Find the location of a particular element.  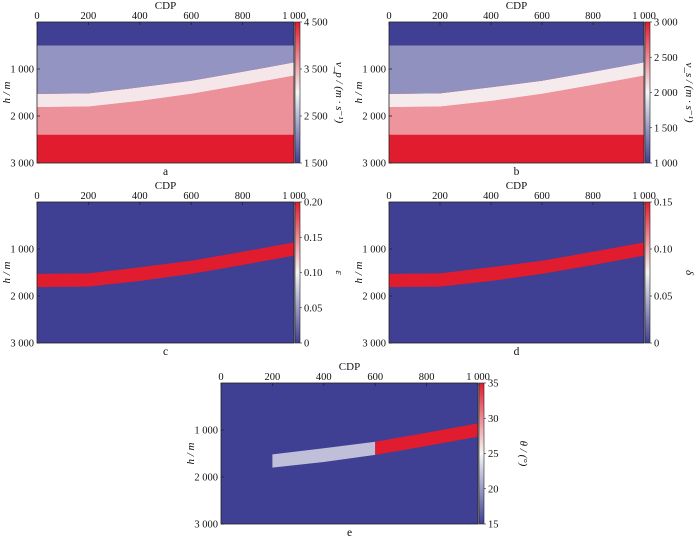

colorbar-tick-label: 1 000 is located at coordinates (666, 164).